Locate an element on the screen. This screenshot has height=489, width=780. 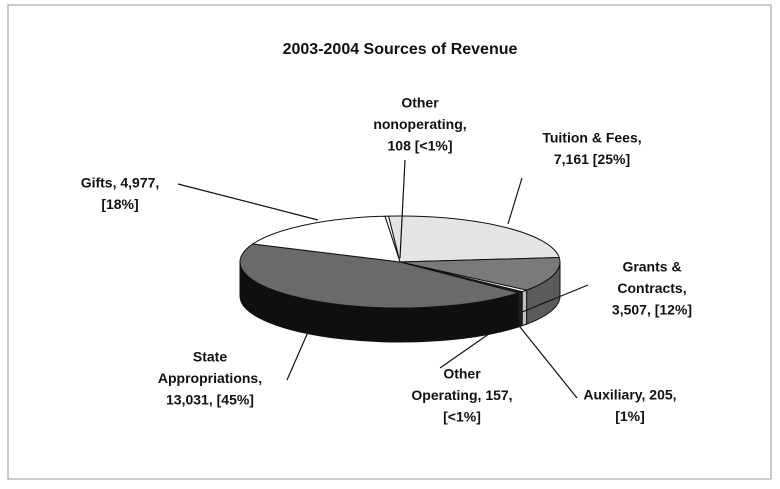
data-label: 13,031, [45%] is located at coordinates (210, 400).